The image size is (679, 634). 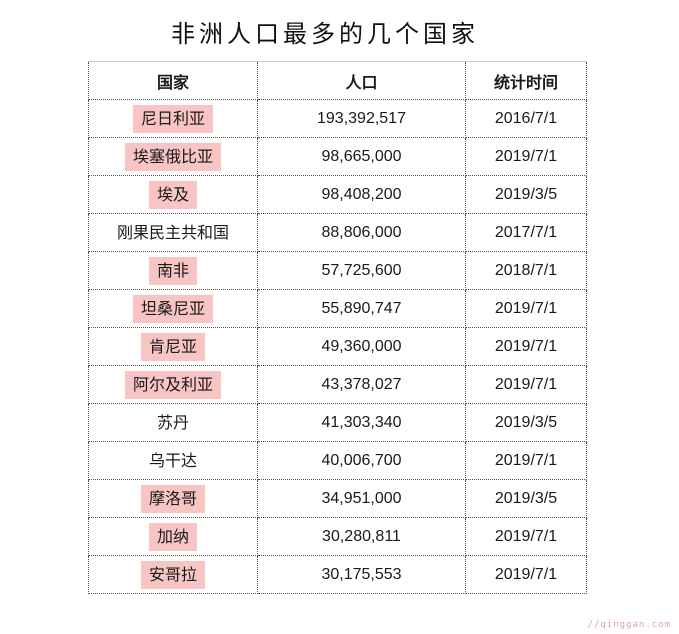 I want to click on country-name: 刚果民主共和国, so click(x=172, y=232).